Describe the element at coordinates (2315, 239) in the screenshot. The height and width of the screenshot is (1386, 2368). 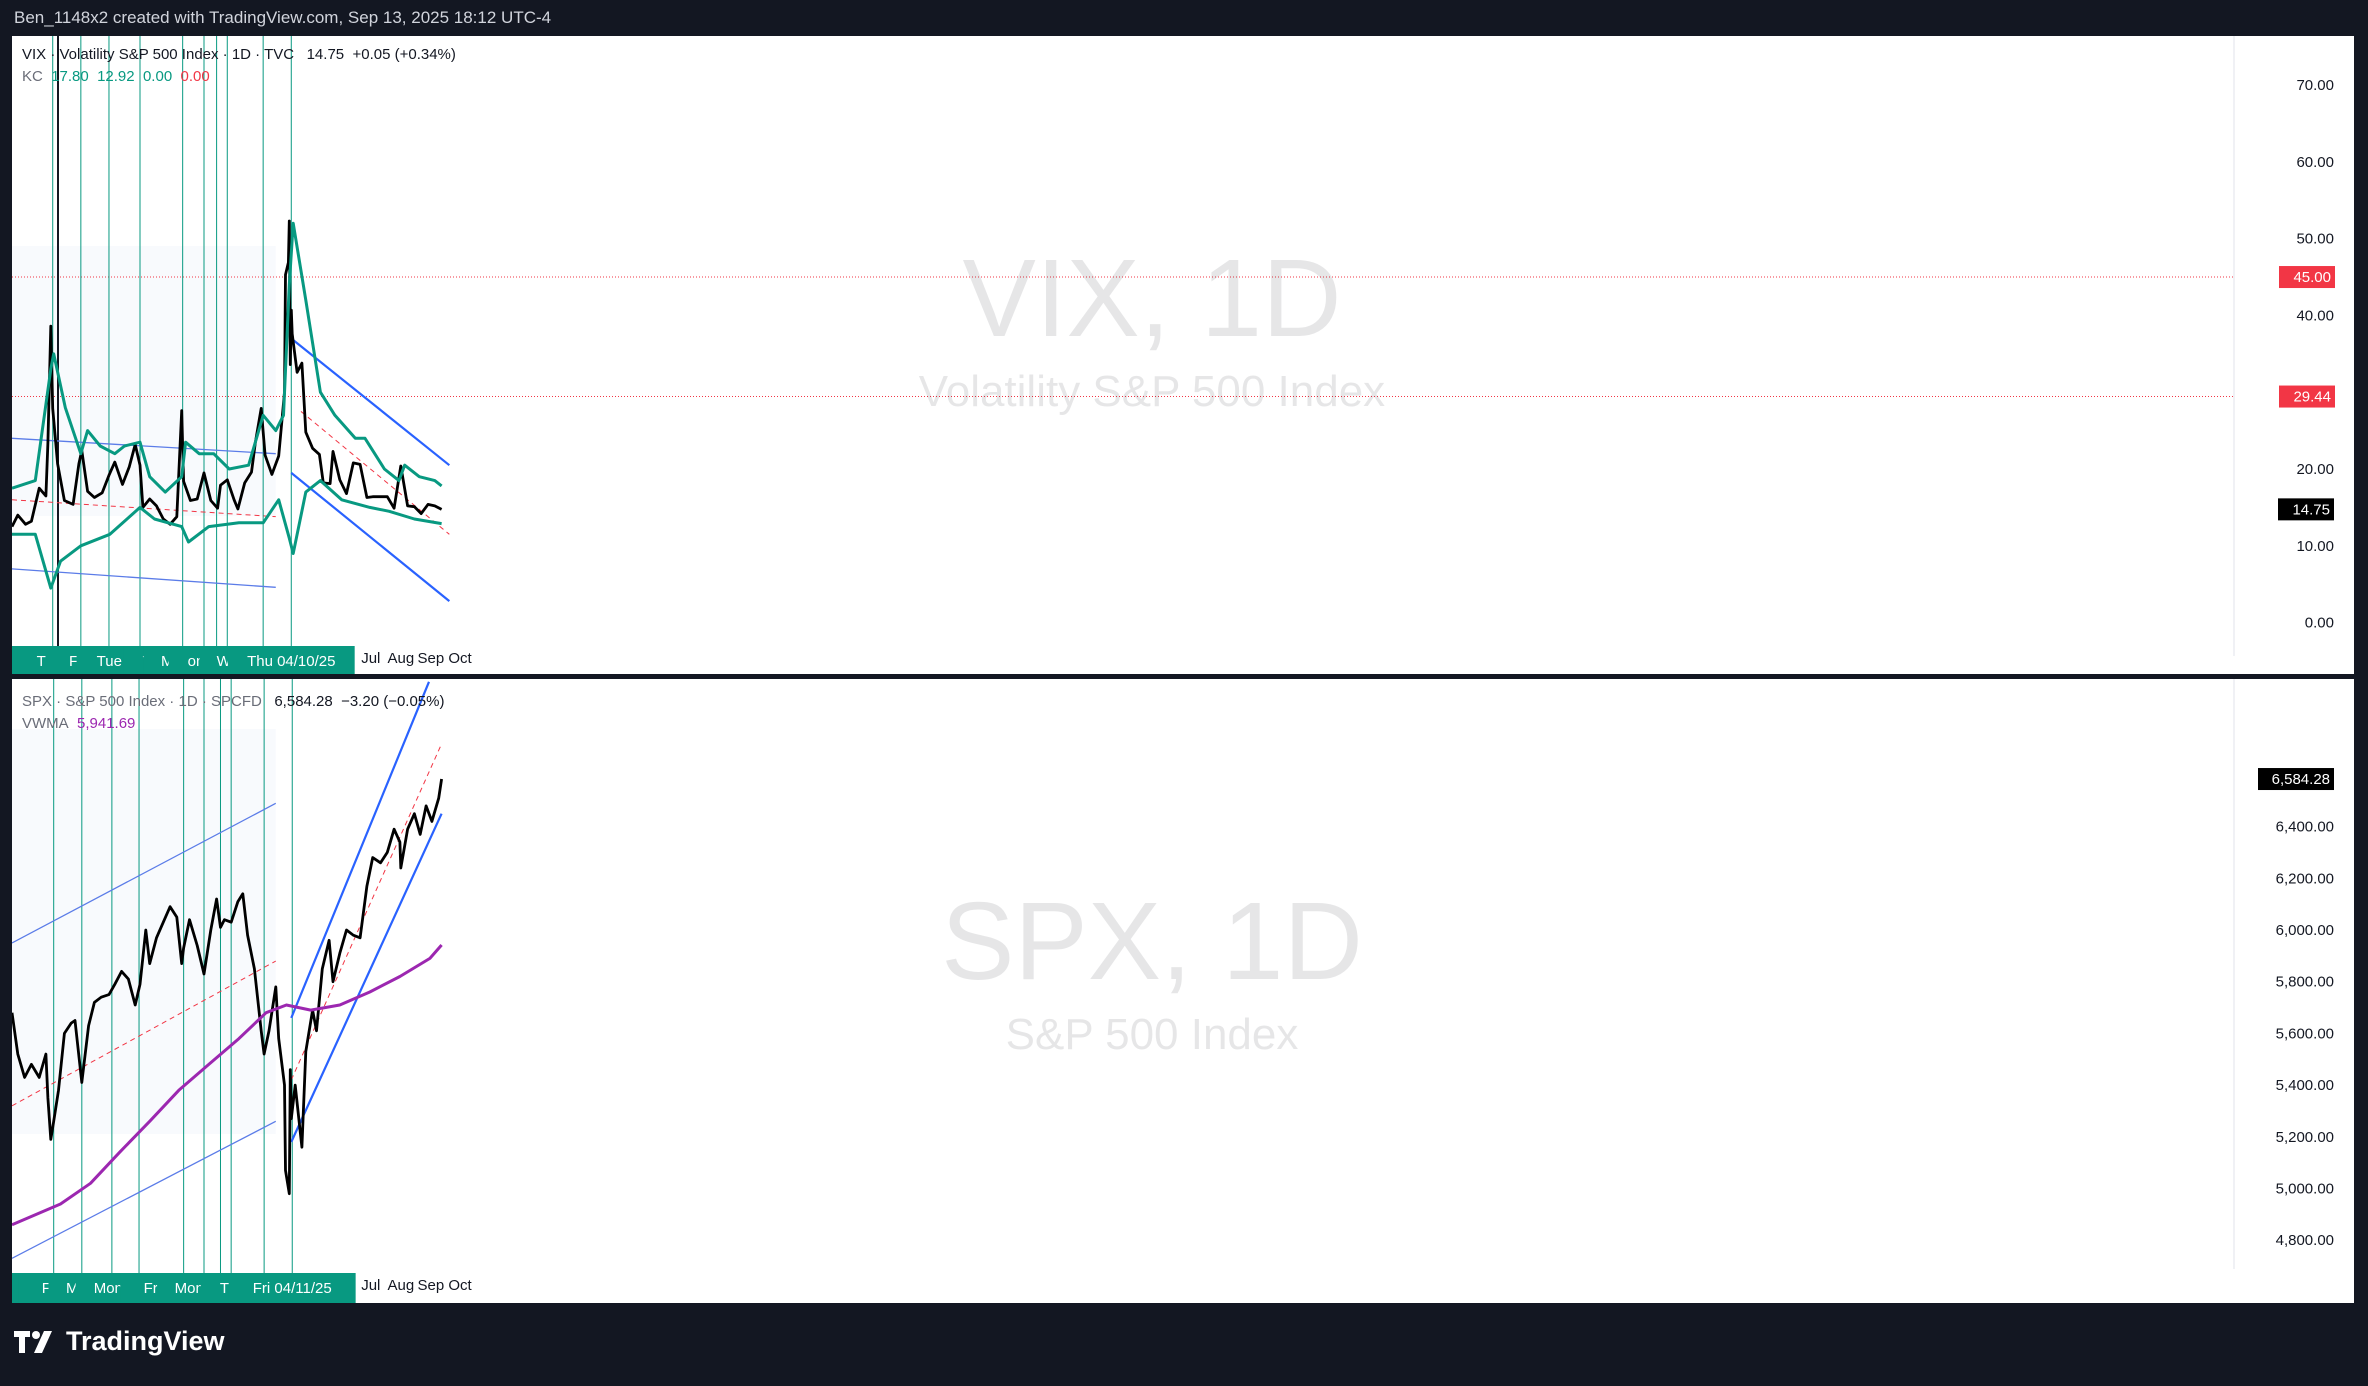
I see `y-tick-label: 50.00` at that location.